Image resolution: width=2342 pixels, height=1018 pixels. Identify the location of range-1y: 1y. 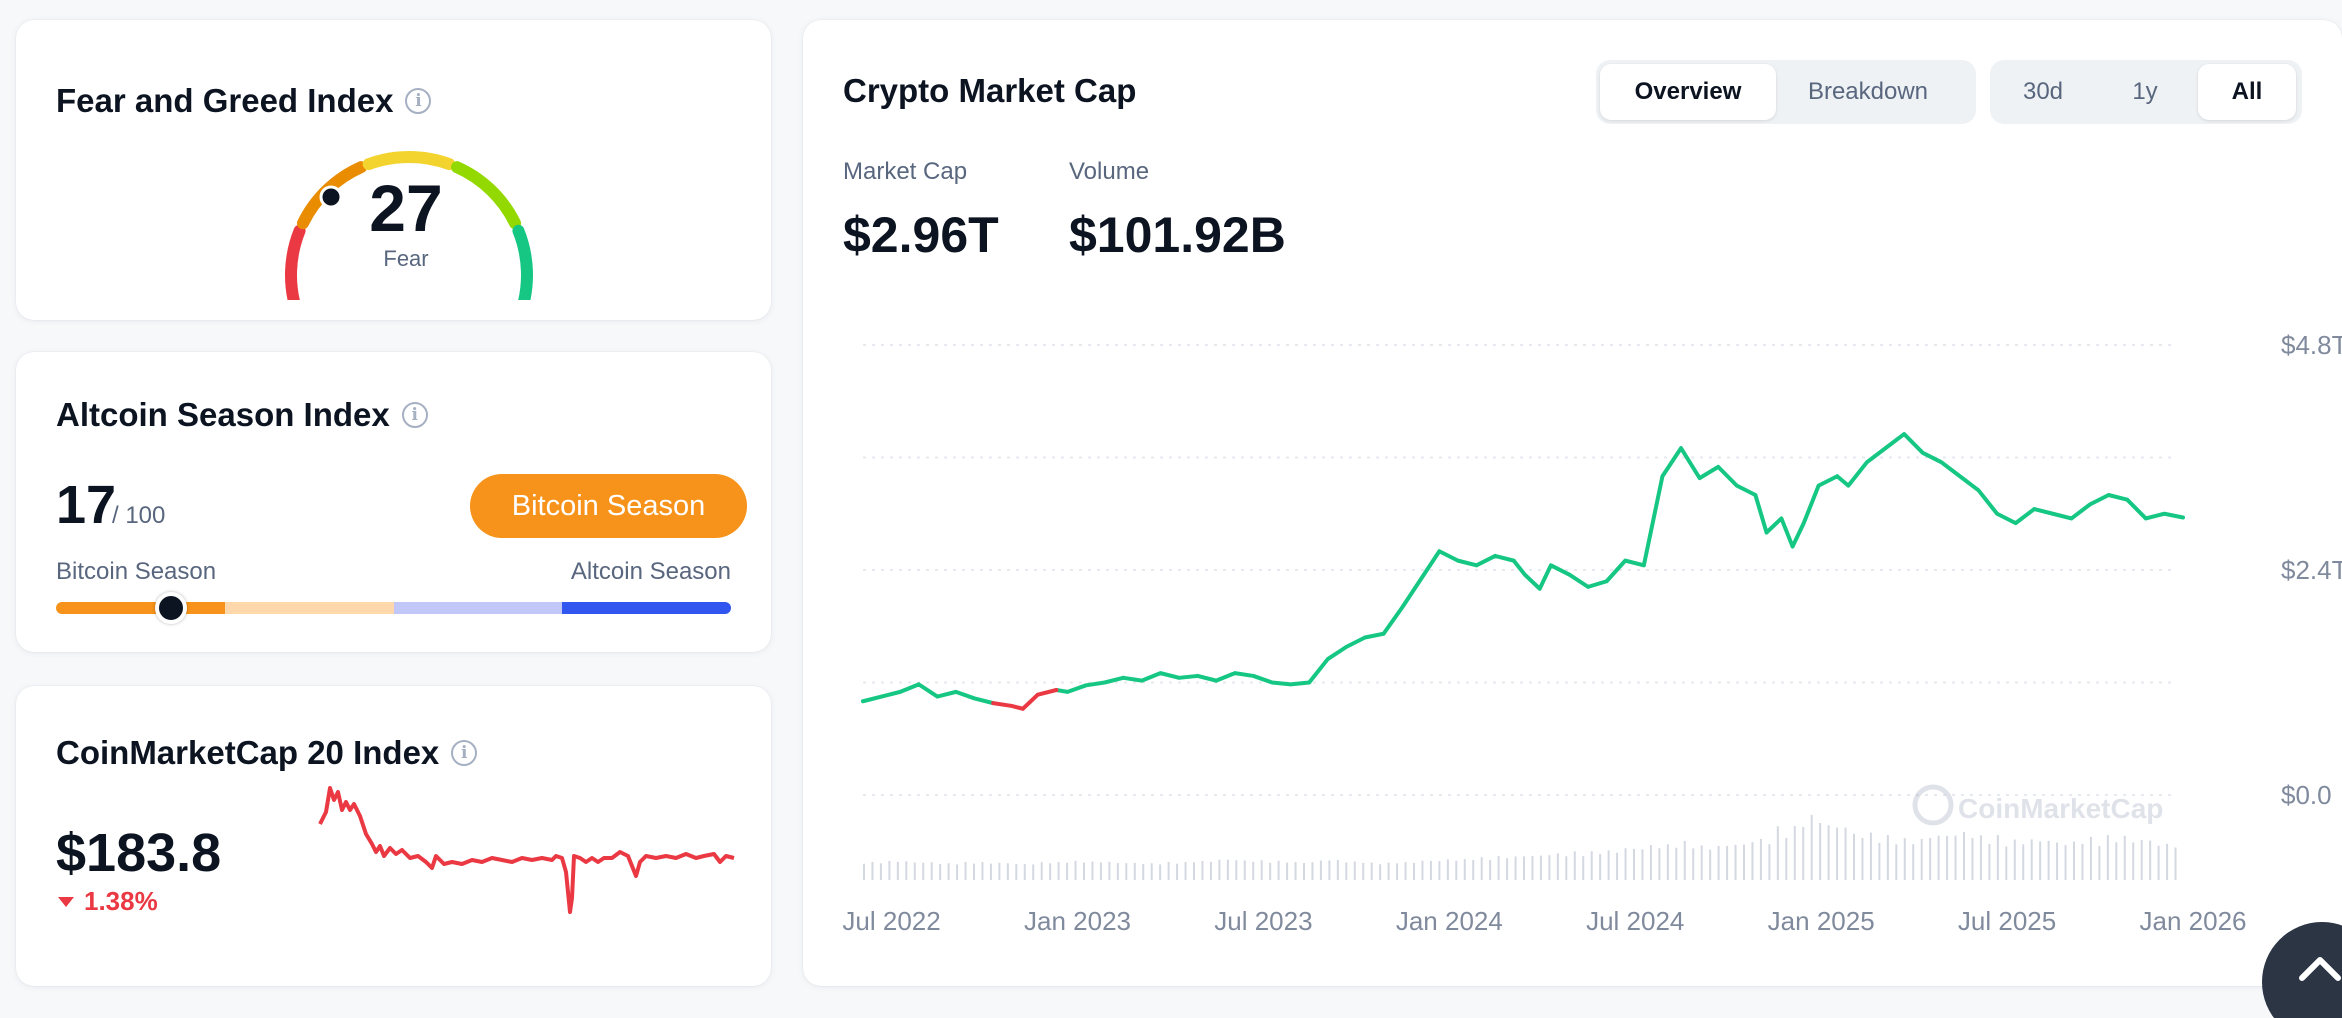
(2145, 91).